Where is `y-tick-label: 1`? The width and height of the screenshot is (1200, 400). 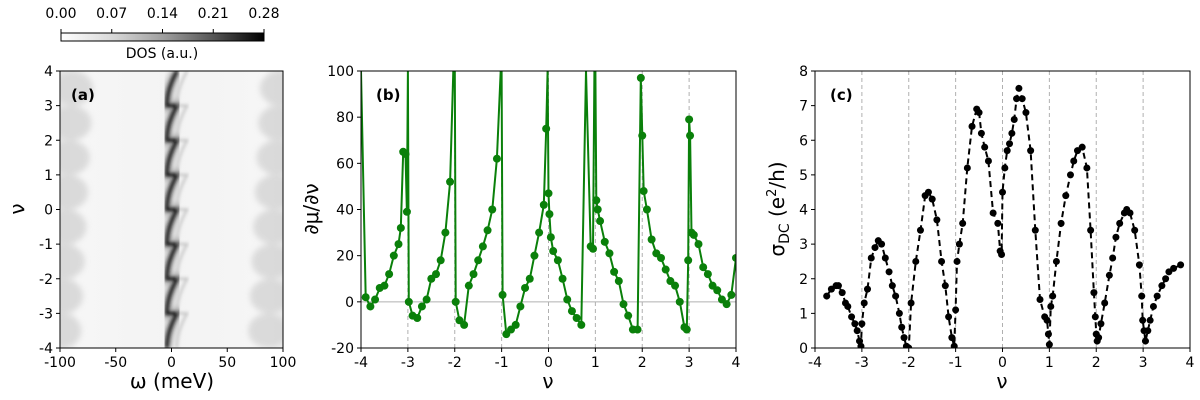 y-tick-label: 1 is located at coordinates (48, 176).